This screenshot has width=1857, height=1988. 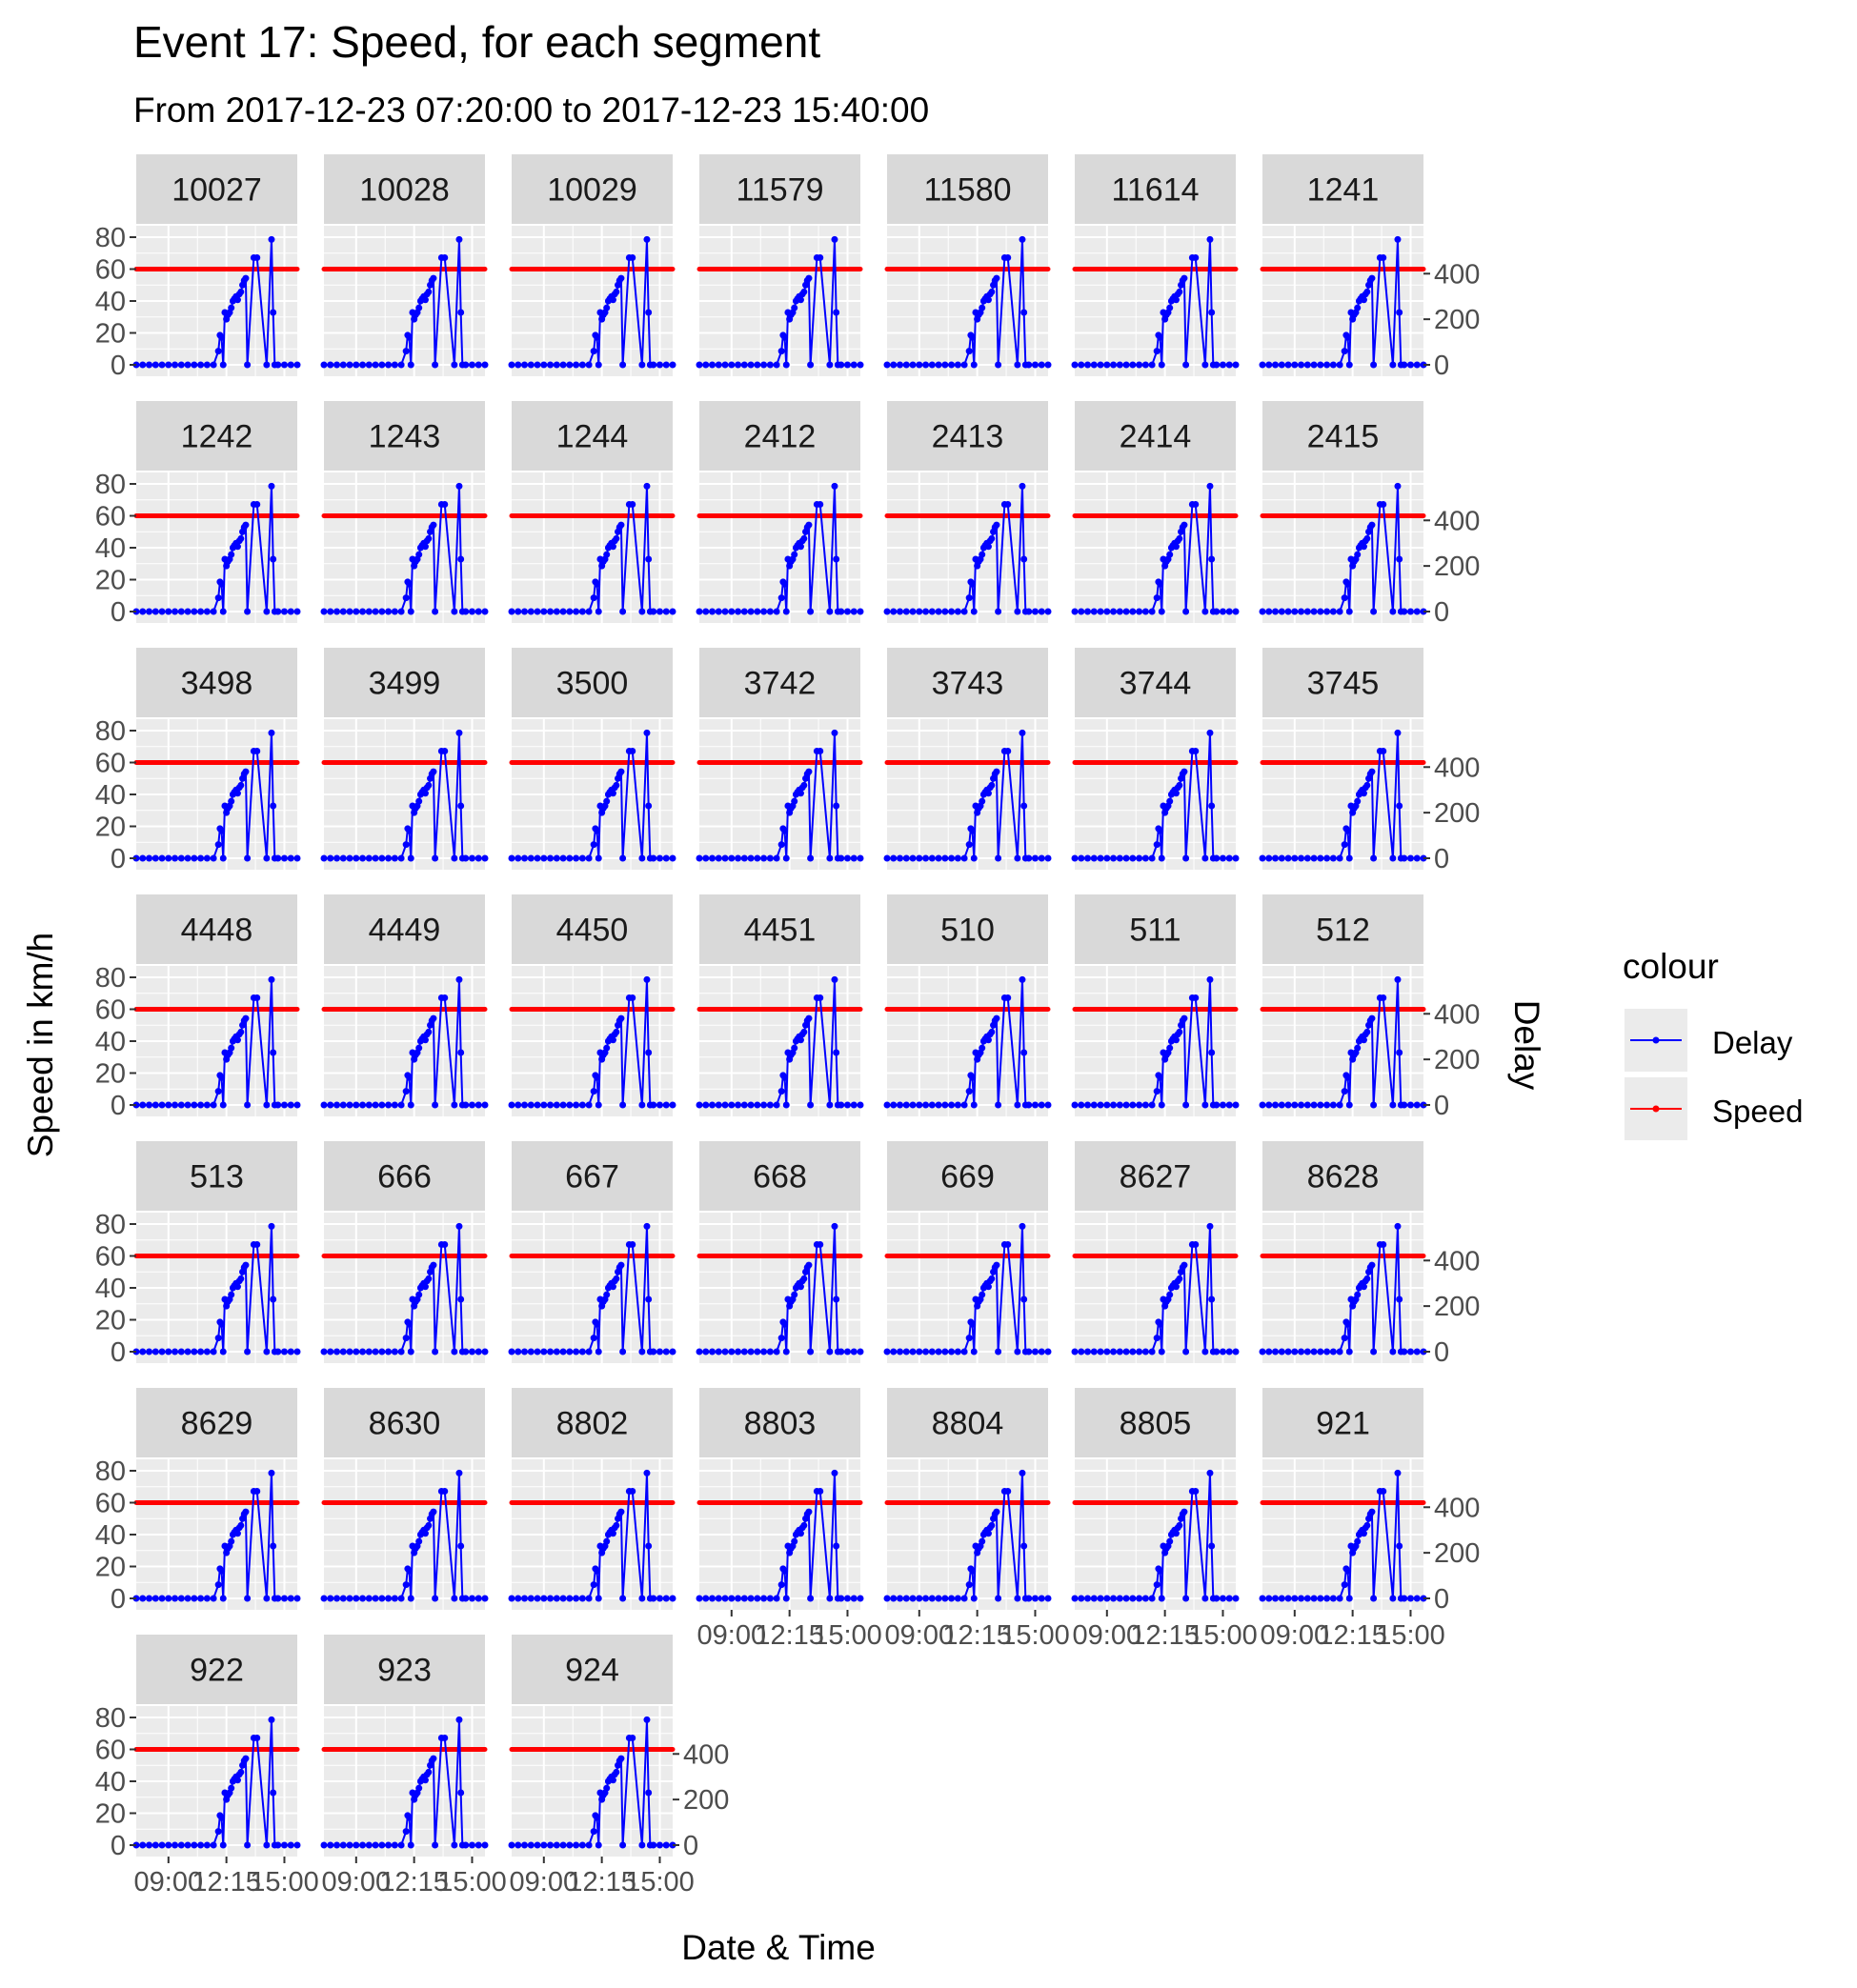 What do you see at coordinates (1457, 1015) in the screenshot?
I see `y2-tick-label: 400` at bounding box center [1457, 1015].